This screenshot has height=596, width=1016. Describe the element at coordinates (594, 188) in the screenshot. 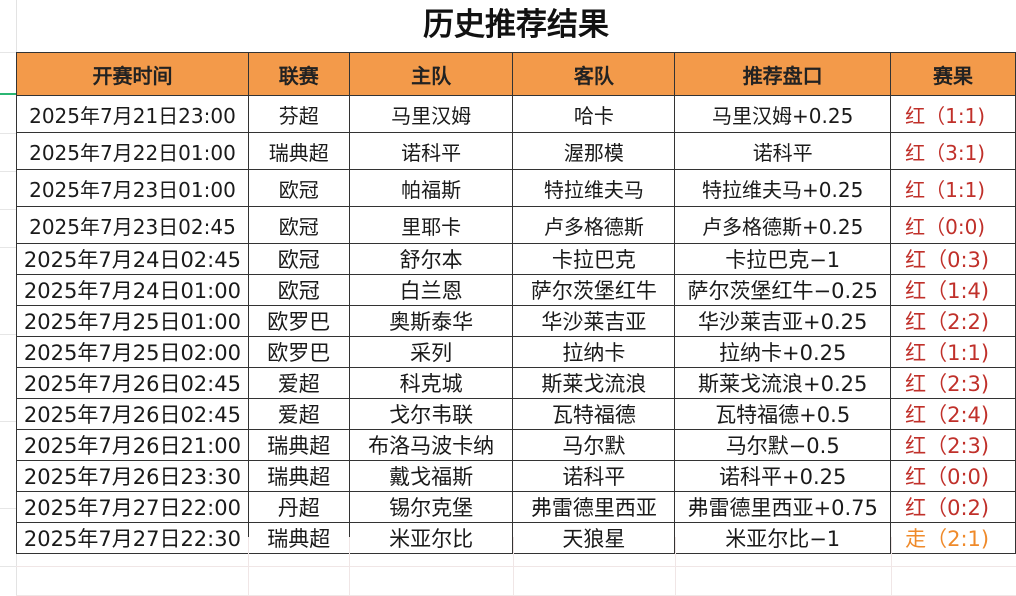

I see `cell-away: 特拉维夫马` at that location.